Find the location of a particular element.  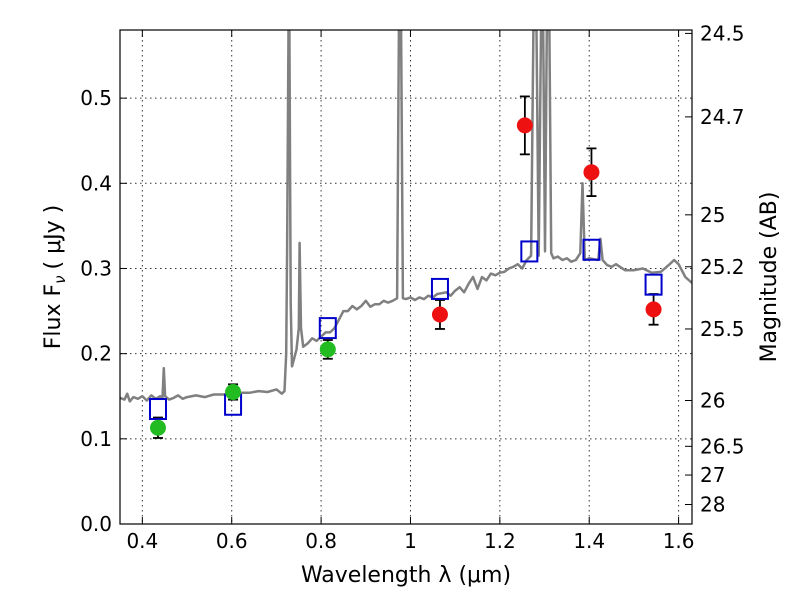

x-tick-label: 1.2 is located at coordinates (500, 541).